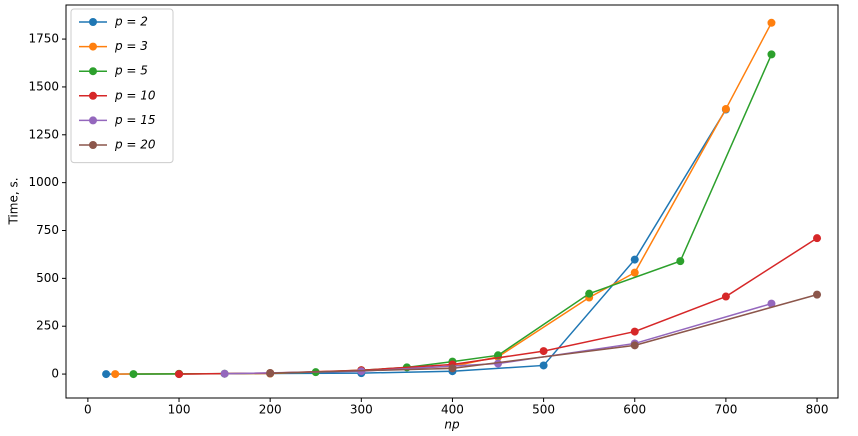 This screenshot has height=436, width=858. Describe the element at coordinates (817, 410) in the screenshot. I see `x-tick-label: 800` at that location.